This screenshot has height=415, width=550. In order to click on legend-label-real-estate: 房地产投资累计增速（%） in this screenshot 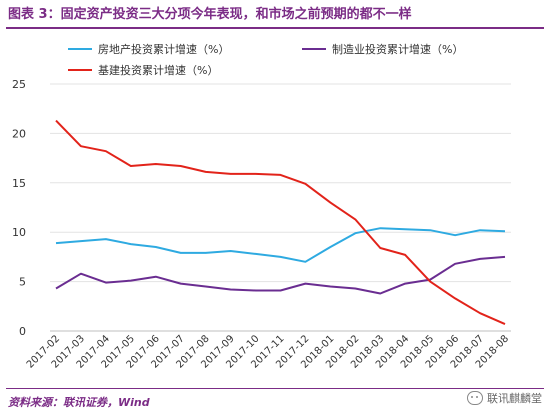, I will do `click(164, 49)`.